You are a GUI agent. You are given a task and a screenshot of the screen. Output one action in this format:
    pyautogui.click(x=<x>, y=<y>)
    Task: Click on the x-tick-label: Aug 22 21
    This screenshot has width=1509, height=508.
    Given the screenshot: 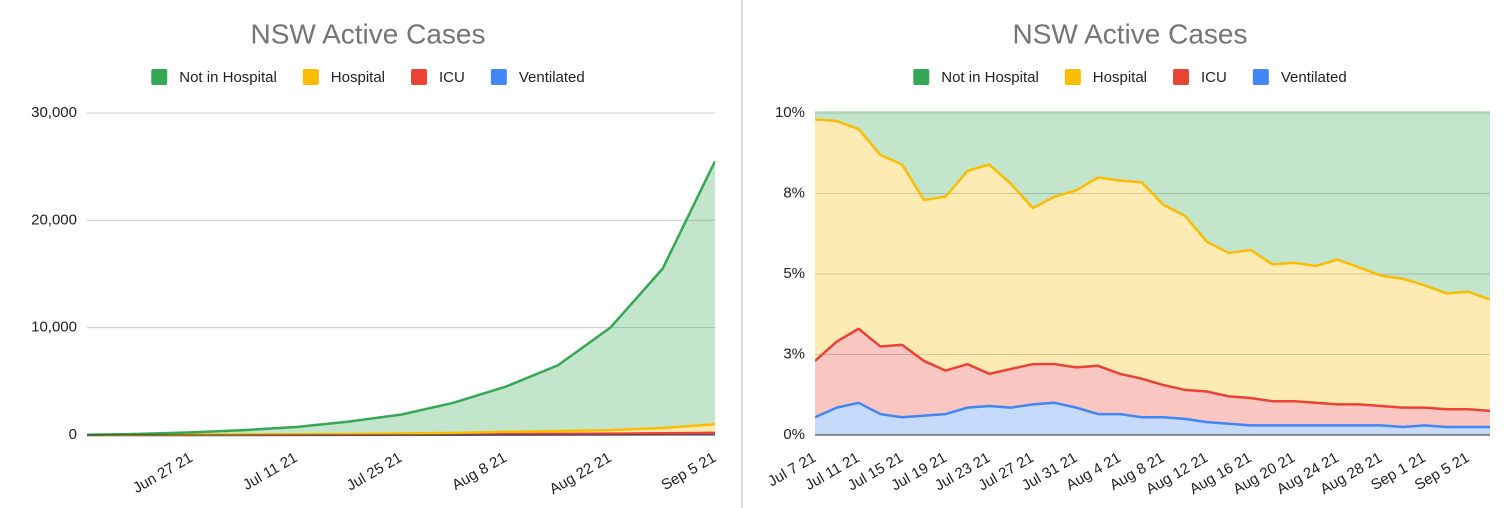 What is the action you would take?
    pyautogui.click(x=581, y=473)
    